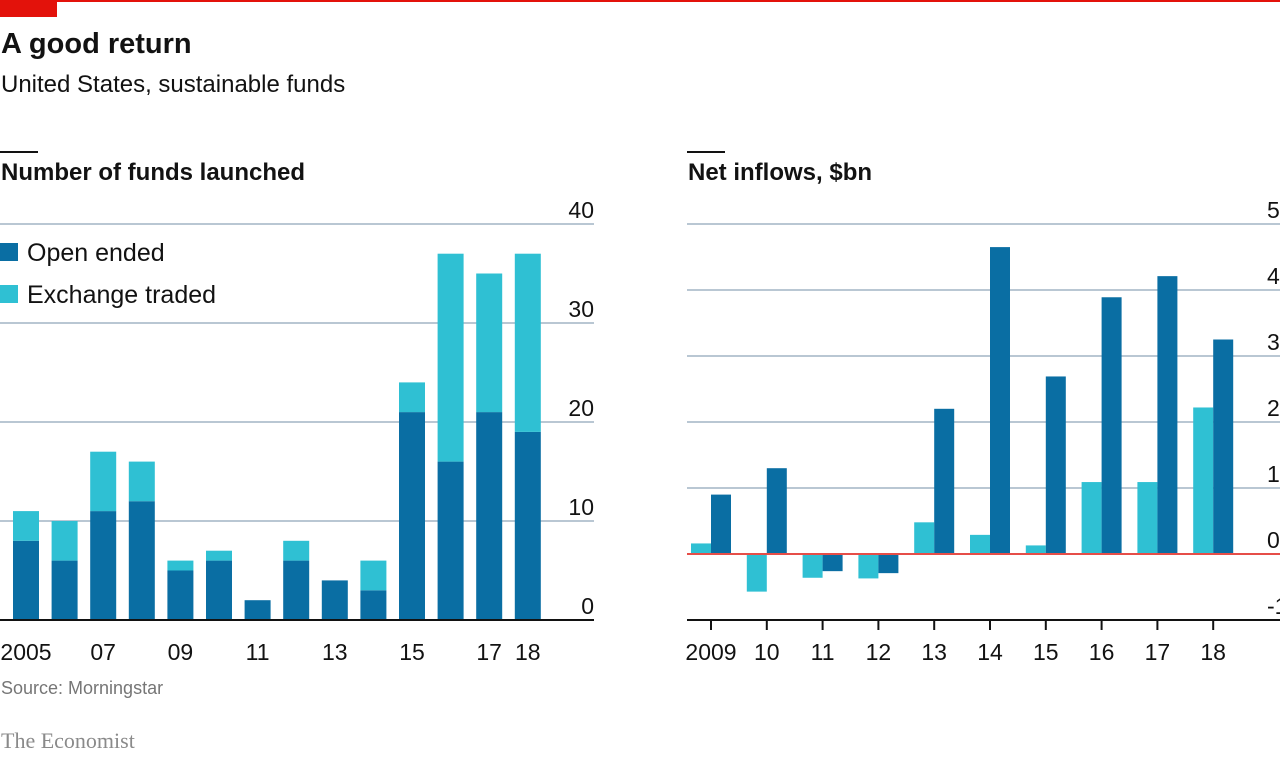  I want to click on bar-exchange-traded-2008, so click(141, 481).